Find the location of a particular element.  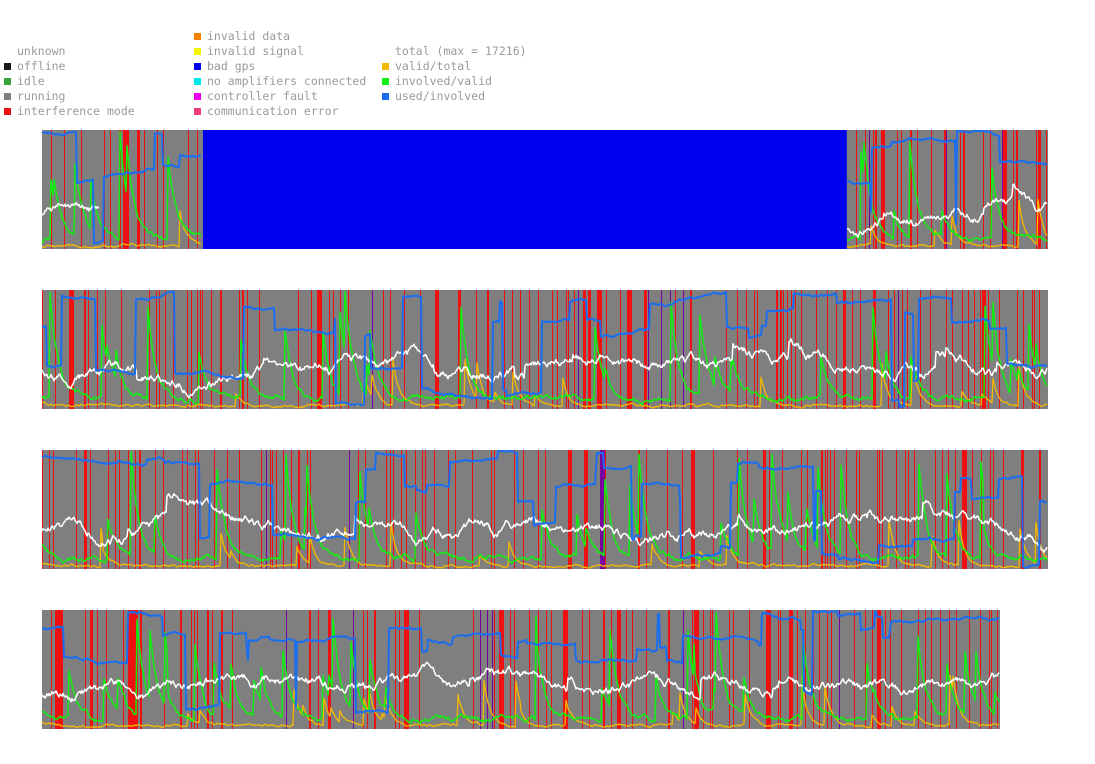

involved-valid-line is located at coordinates (544, 188).